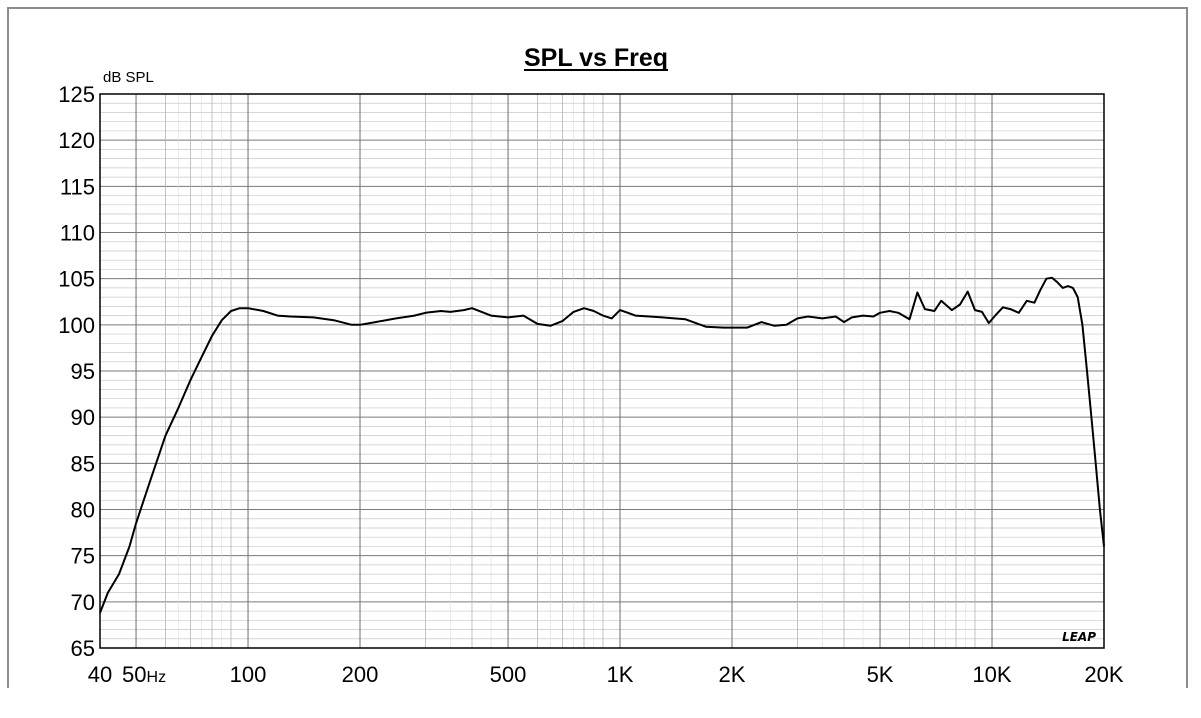 This screenshot has height=718, width=1201. I want to click on y-tick-label: 70, so click(83, 602).